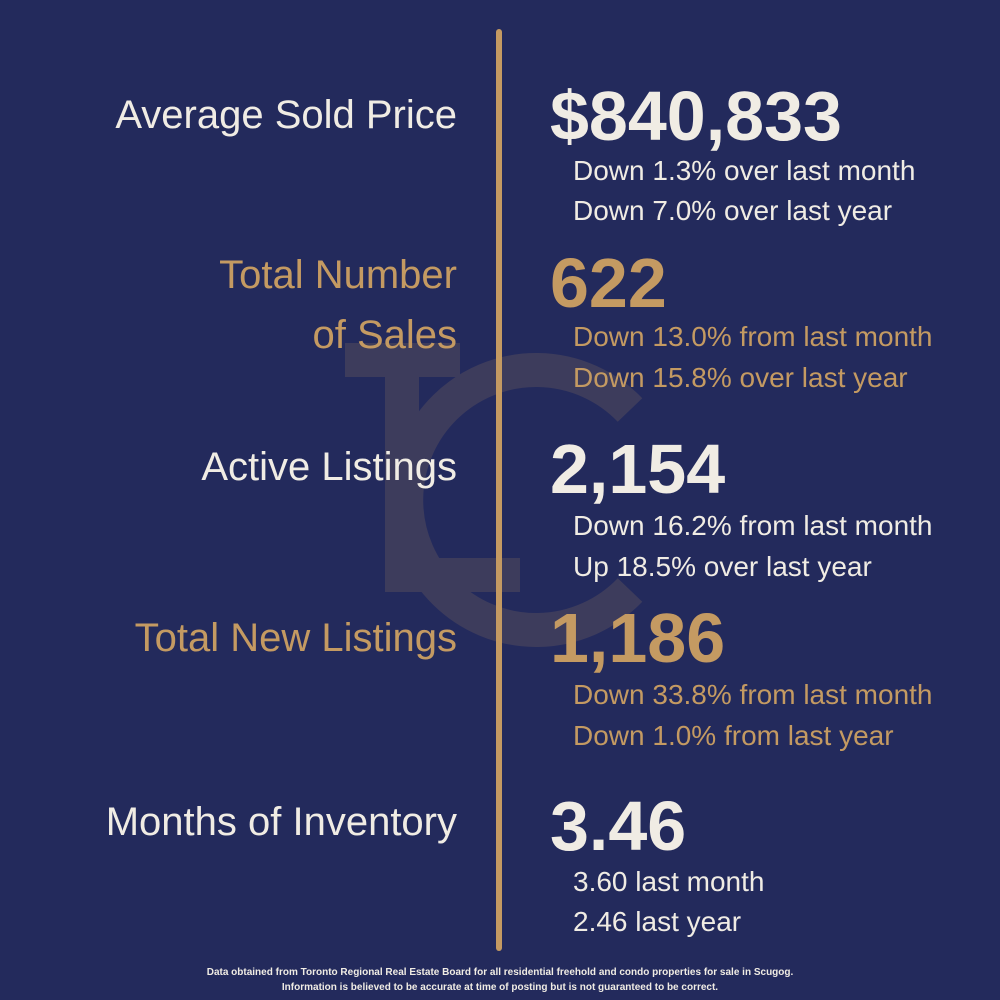  I want to click on metric-label: Total Number, so click(338, 275).